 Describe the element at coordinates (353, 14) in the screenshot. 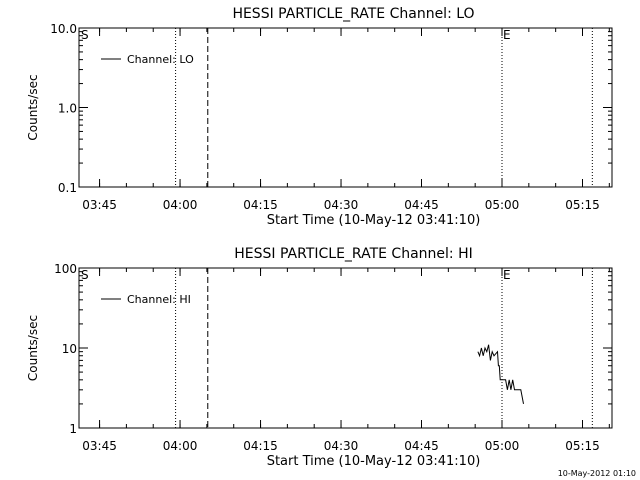

I see `chart-title: HESSI PARTICLE_RATE Channel: LO` at that location.